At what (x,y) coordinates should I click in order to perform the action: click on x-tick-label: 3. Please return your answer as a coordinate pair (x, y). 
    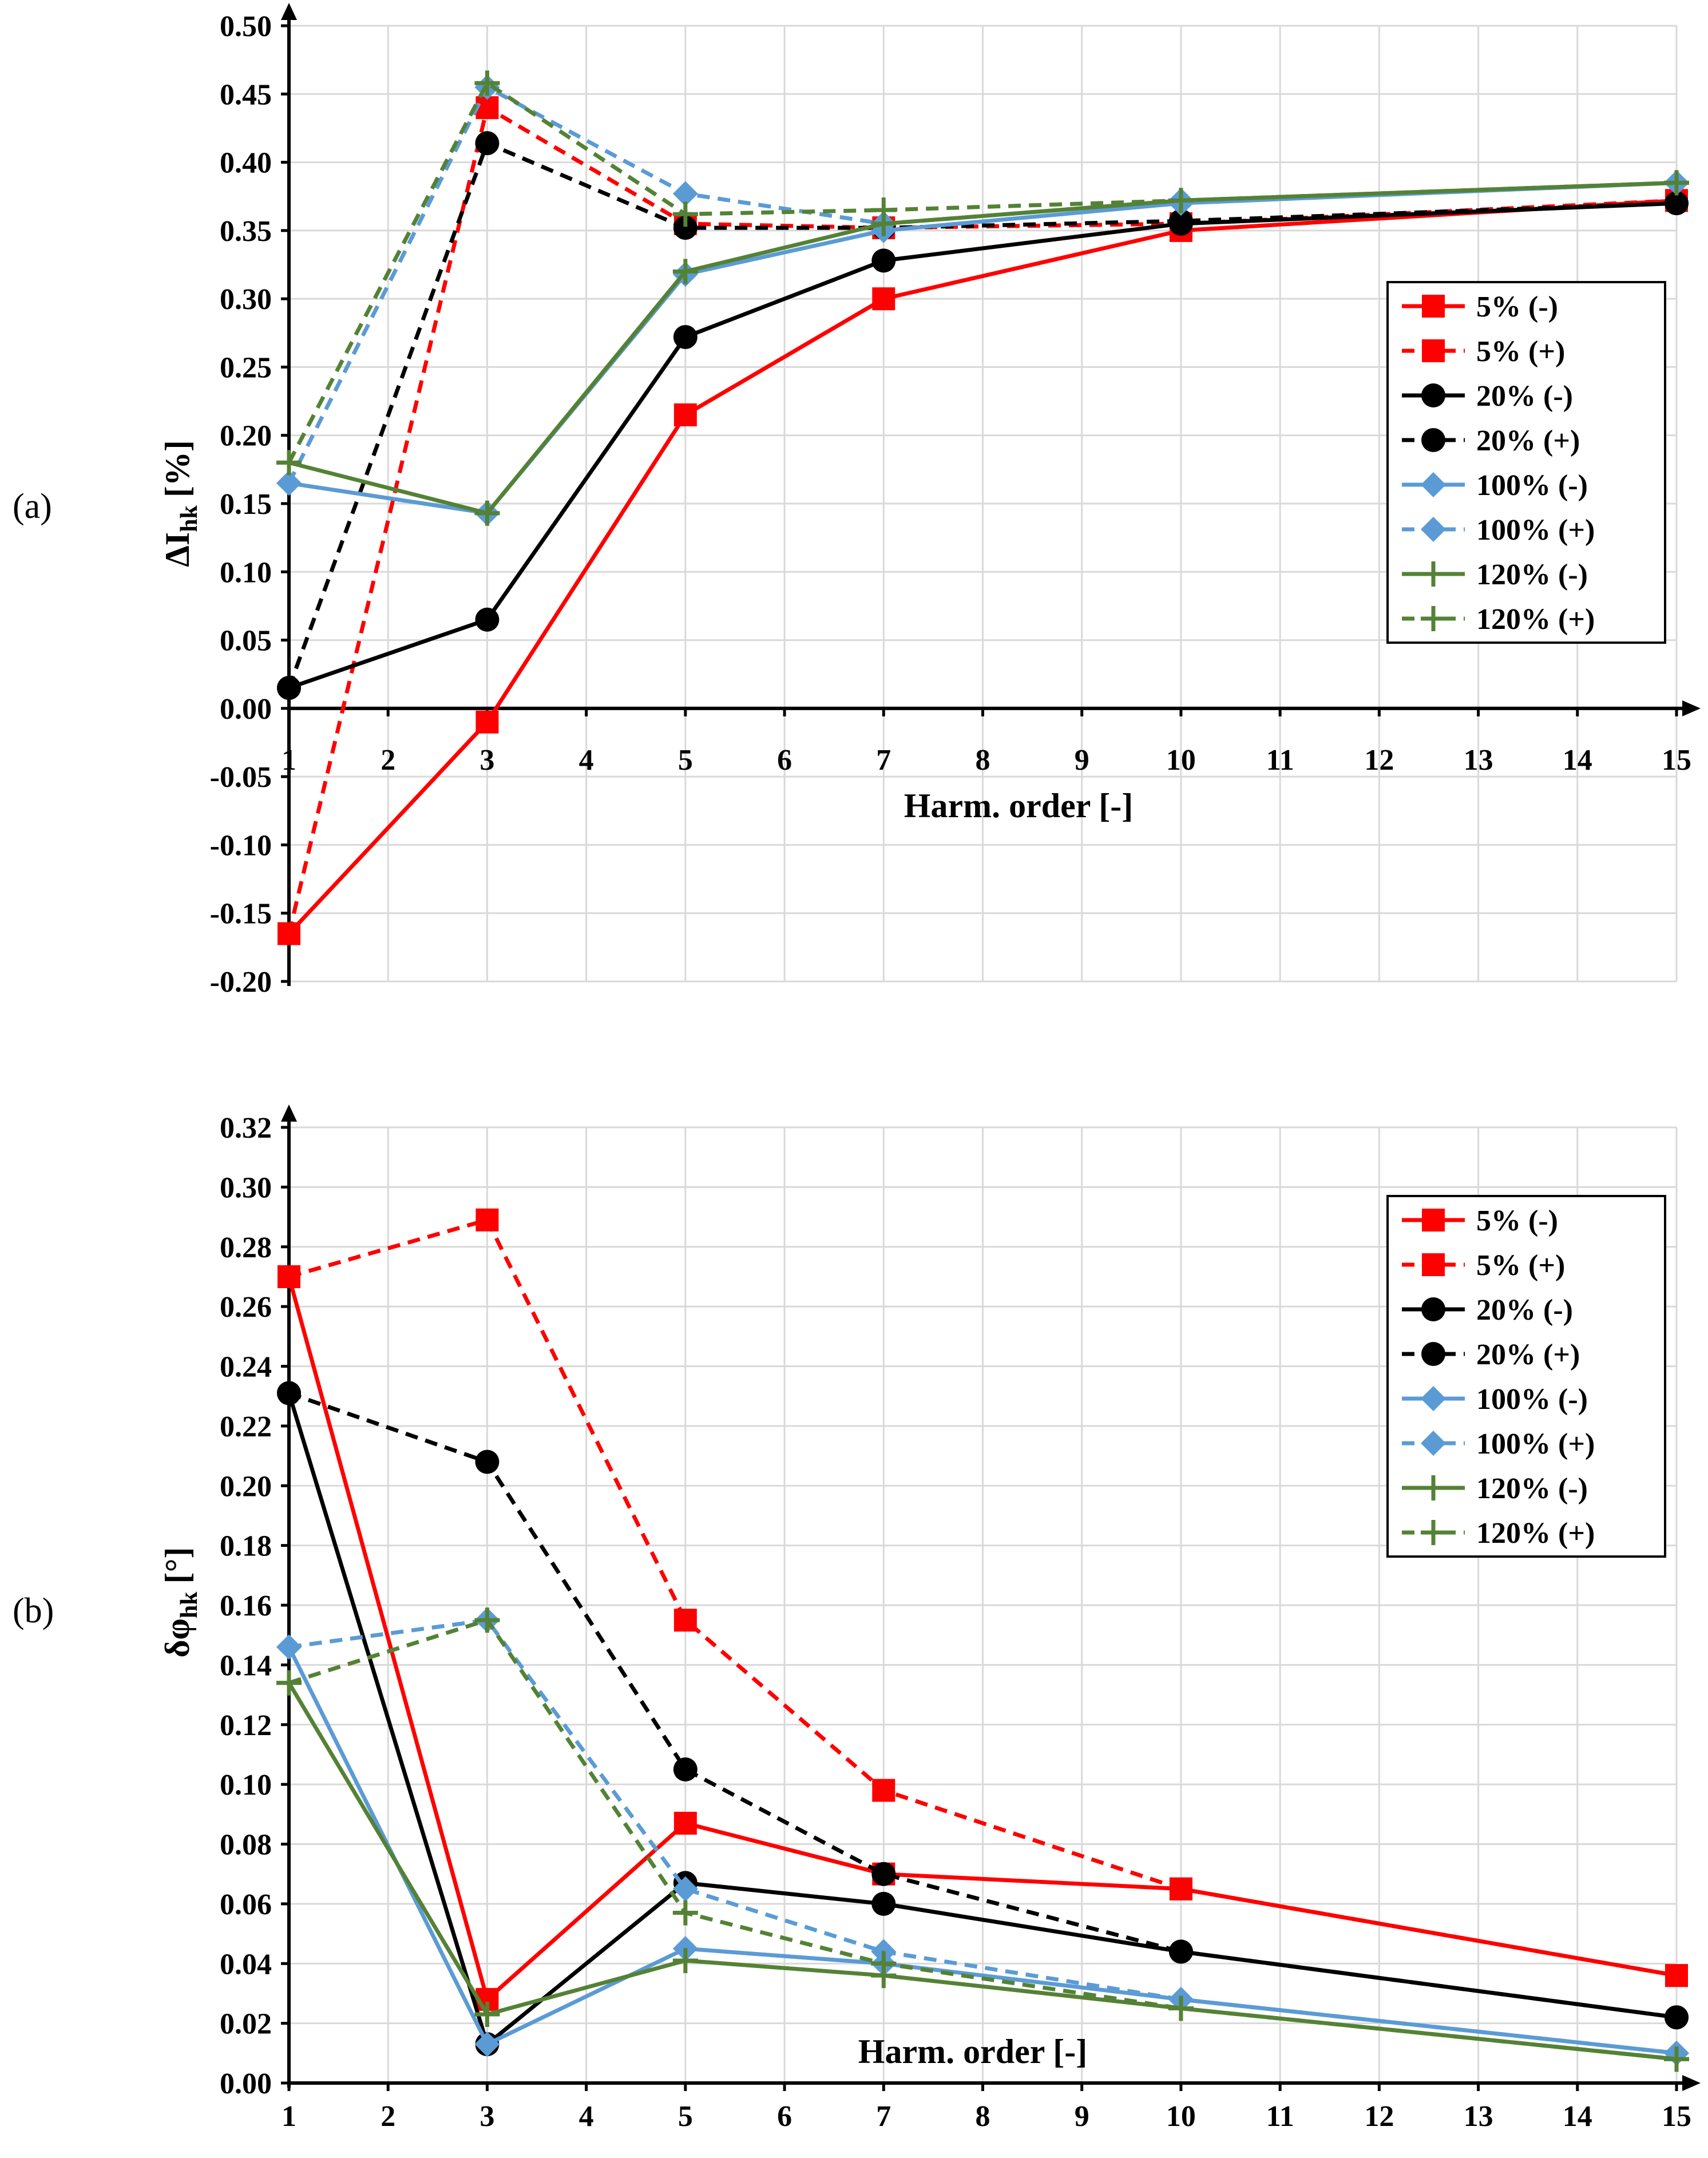
    Looking at the image, I should click on (486, 760).